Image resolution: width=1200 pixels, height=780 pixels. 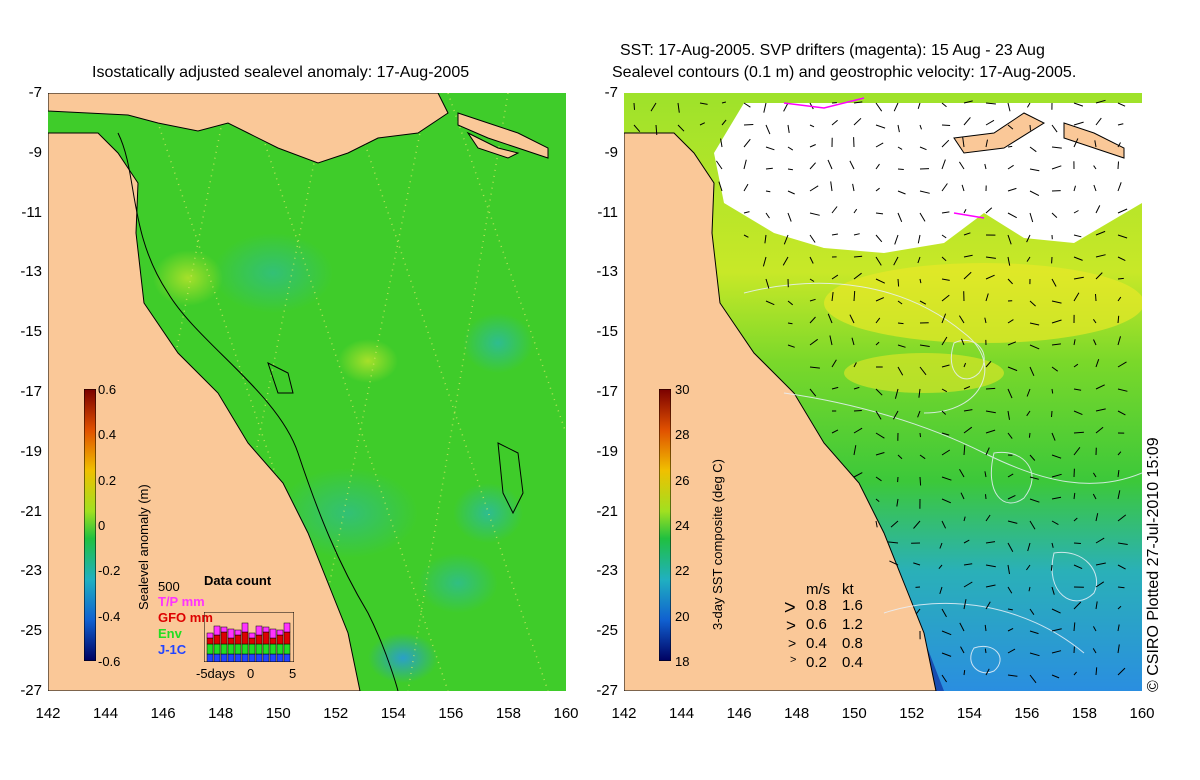 What do you see at coordinates (607, 391) in the screenshot?
I see `y-tick-label: -17` at bounding box center [607, 391].